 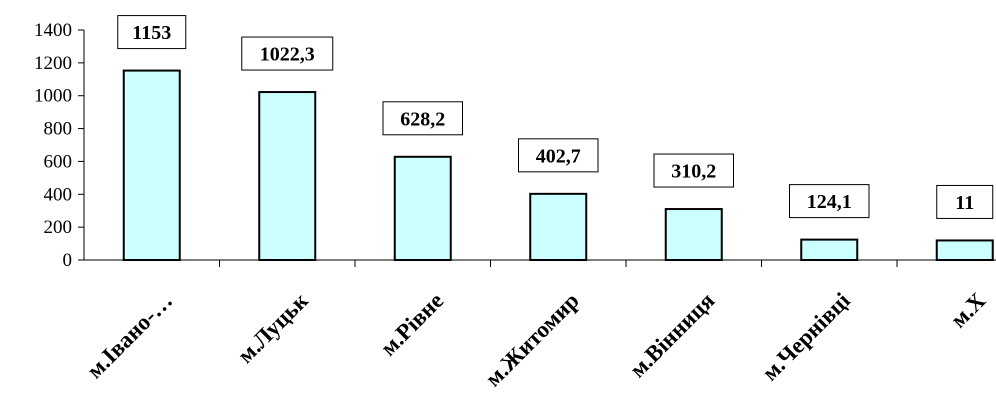 What do you see at coordinates (58, 194) in the screenshot?
I see `y-tick-label: 400` at bounding box center [58, 194].